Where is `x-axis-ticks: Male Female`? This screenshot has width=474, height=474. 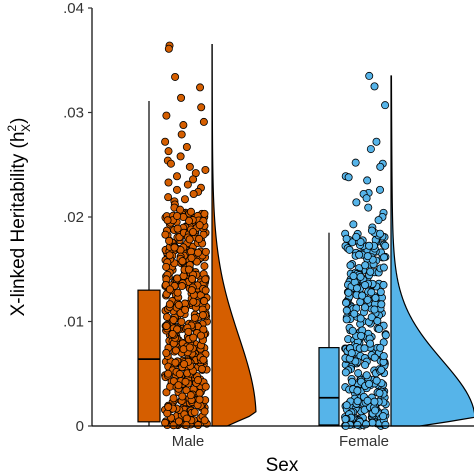
x-axis-ticks: Male Female is located at coordinates (280, 438).